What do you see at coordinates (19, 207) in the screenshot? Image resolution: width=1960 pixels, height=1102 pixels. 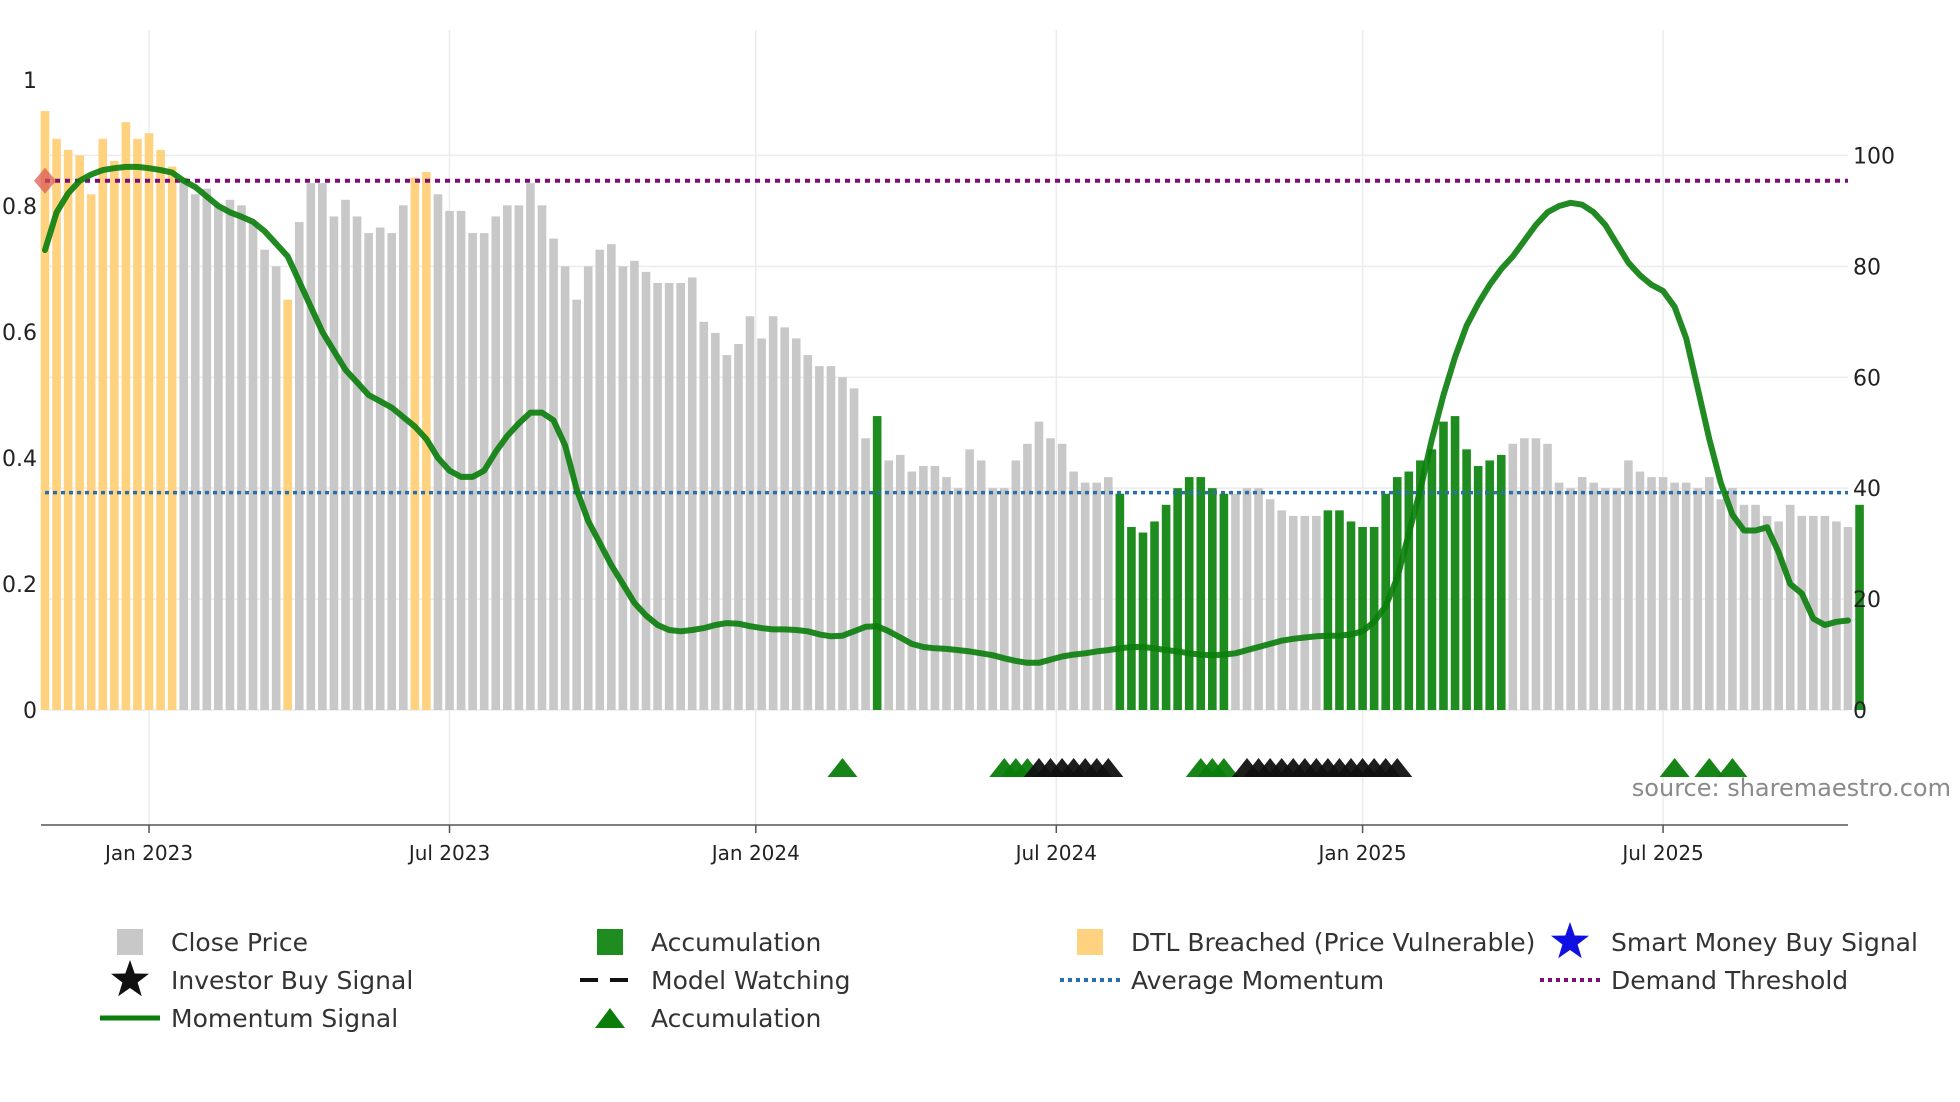 I see `left-axis-tick-label: 0.8` at bounding box center [19, 207].